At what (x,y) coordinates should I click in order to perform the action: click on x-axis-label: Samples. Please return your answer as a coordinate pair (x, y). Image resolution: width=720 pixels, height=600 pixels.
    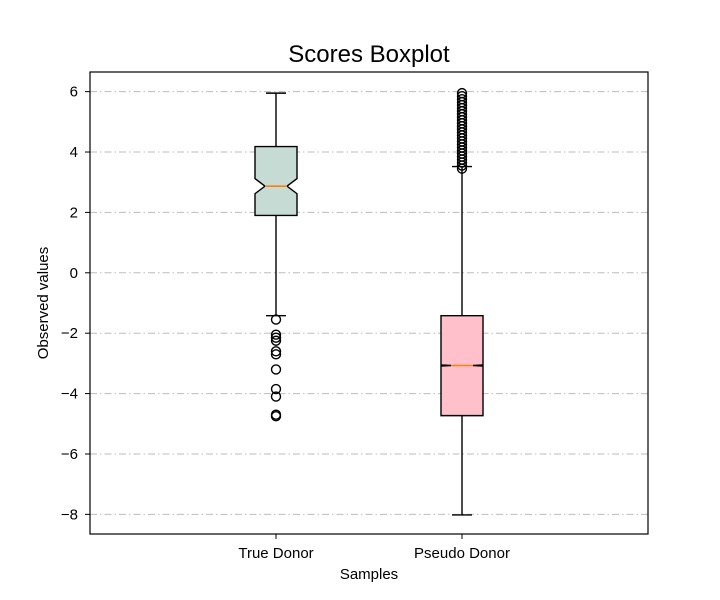
    Looking at the image, I should click on (369, 574).